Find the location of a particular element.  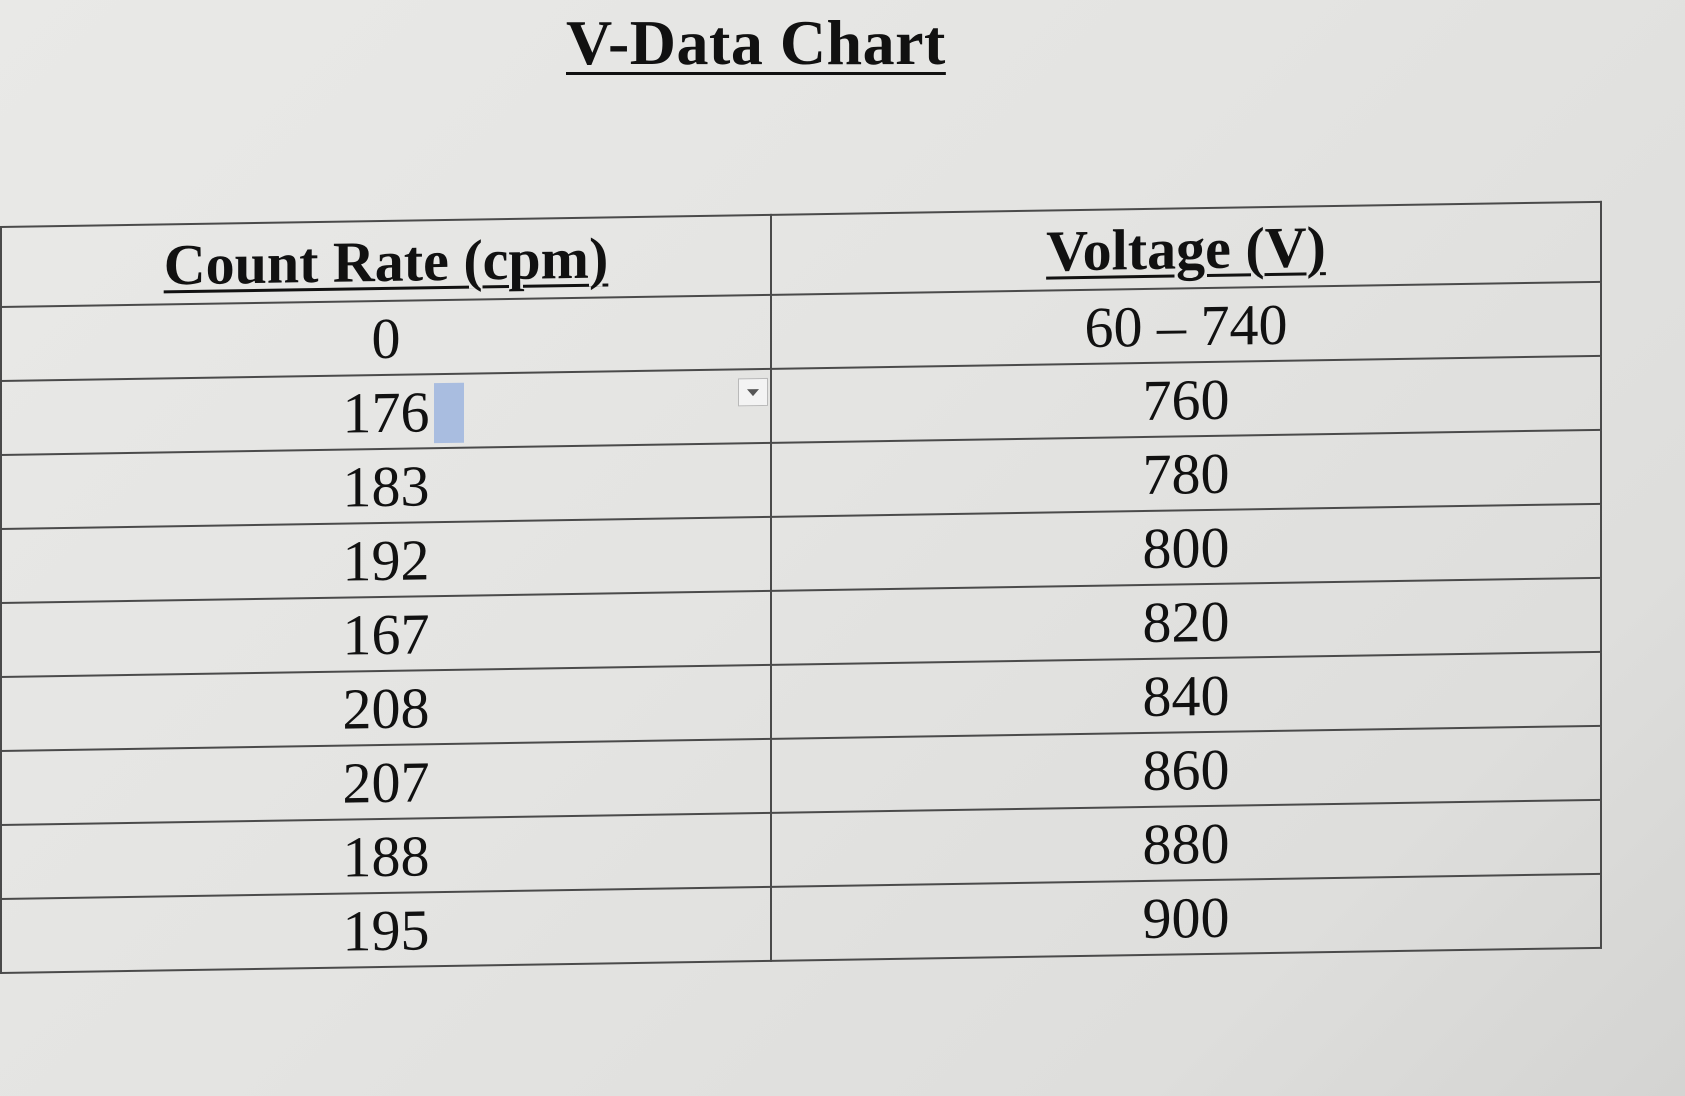

cell-dropdown-button is located at coordinates (753, 392).